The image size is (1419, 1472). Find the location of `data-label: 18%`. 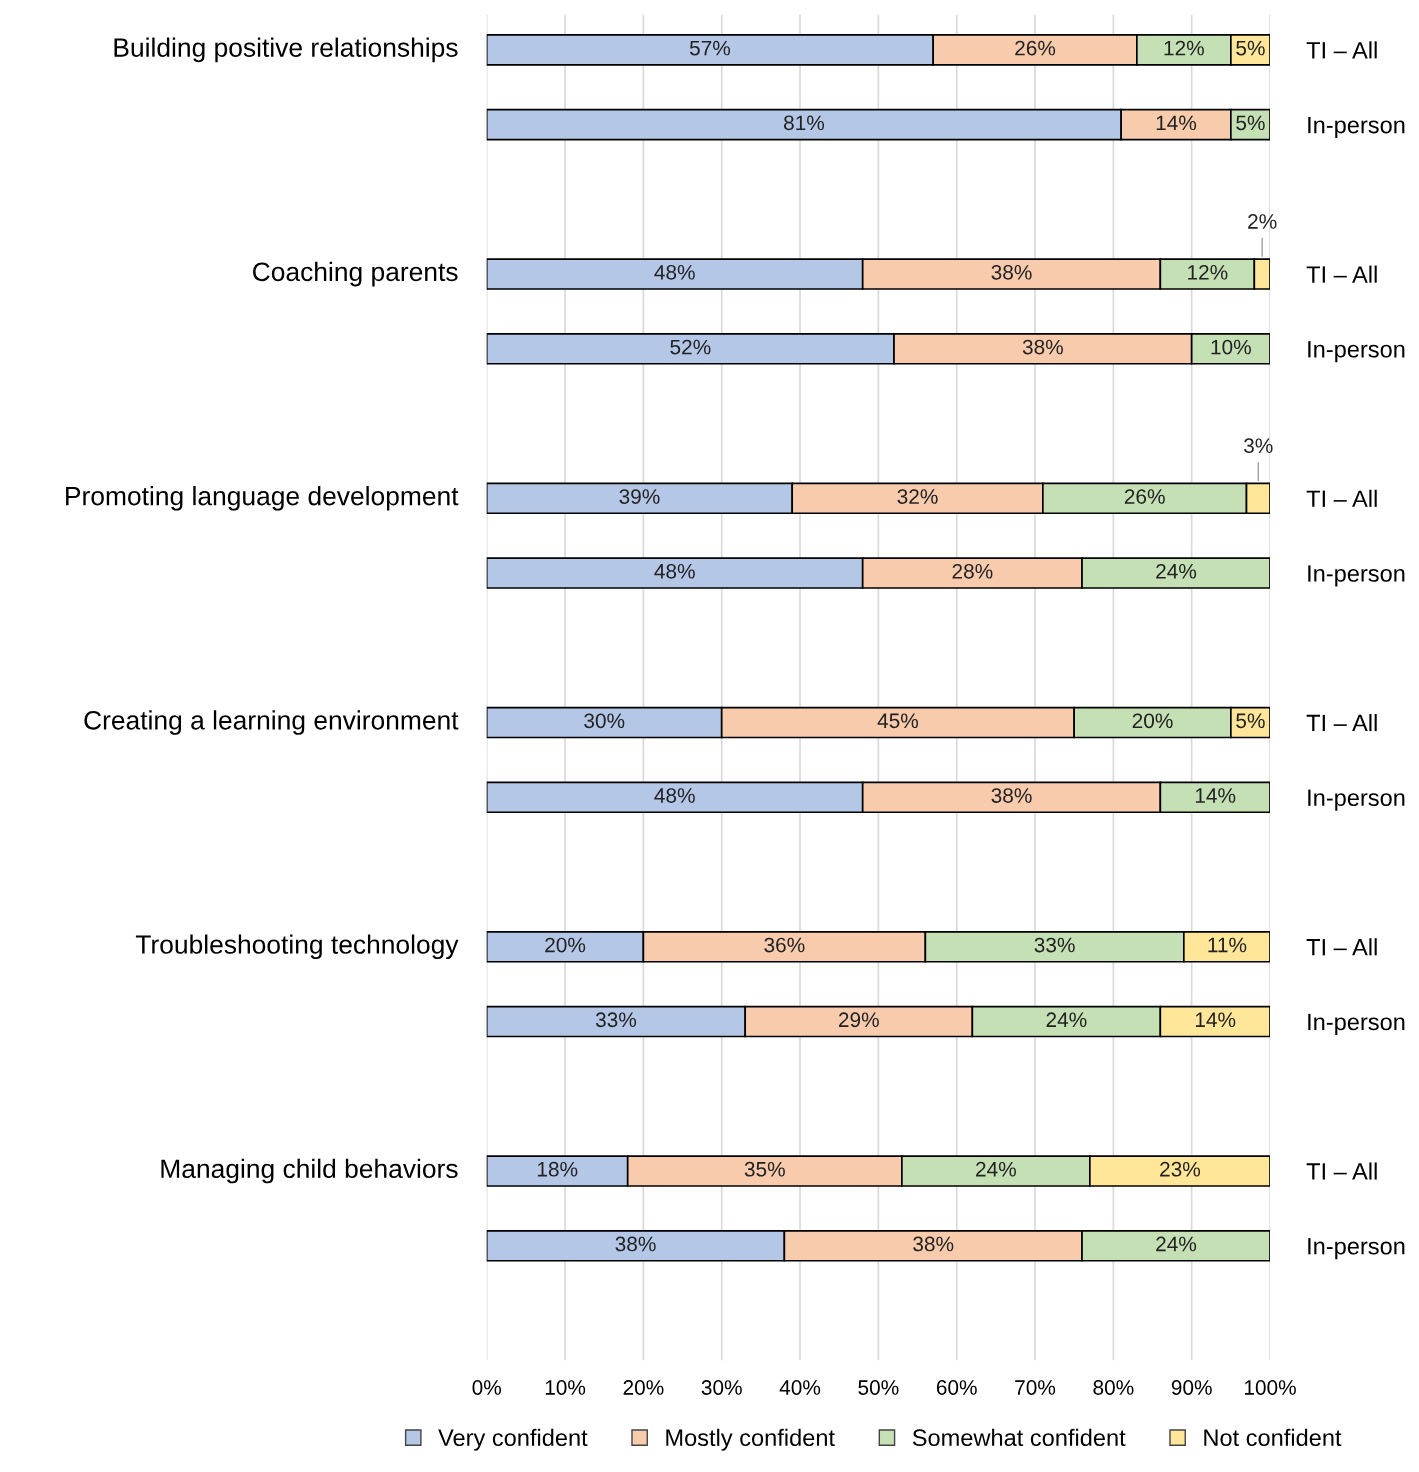

data-label: 18% is located at coordinates (557, 1169).